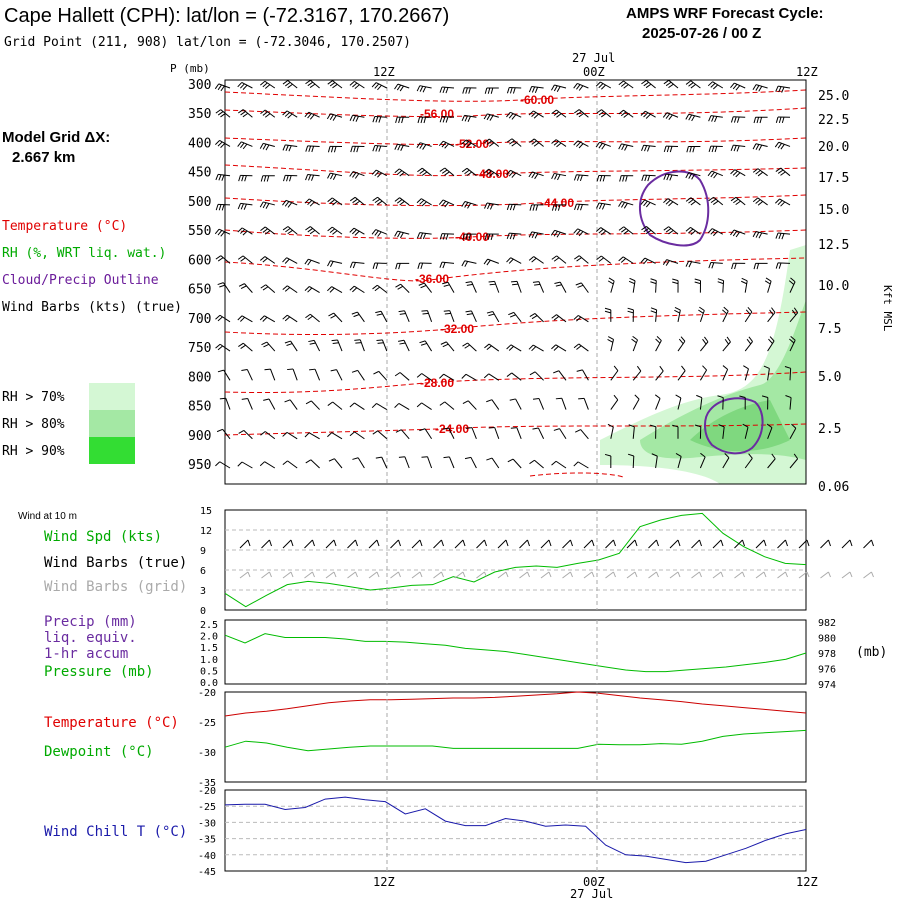 This screenshot has height=900, width=900. I want to click on height-axis-label: Kft MSL, so click(887, 308).